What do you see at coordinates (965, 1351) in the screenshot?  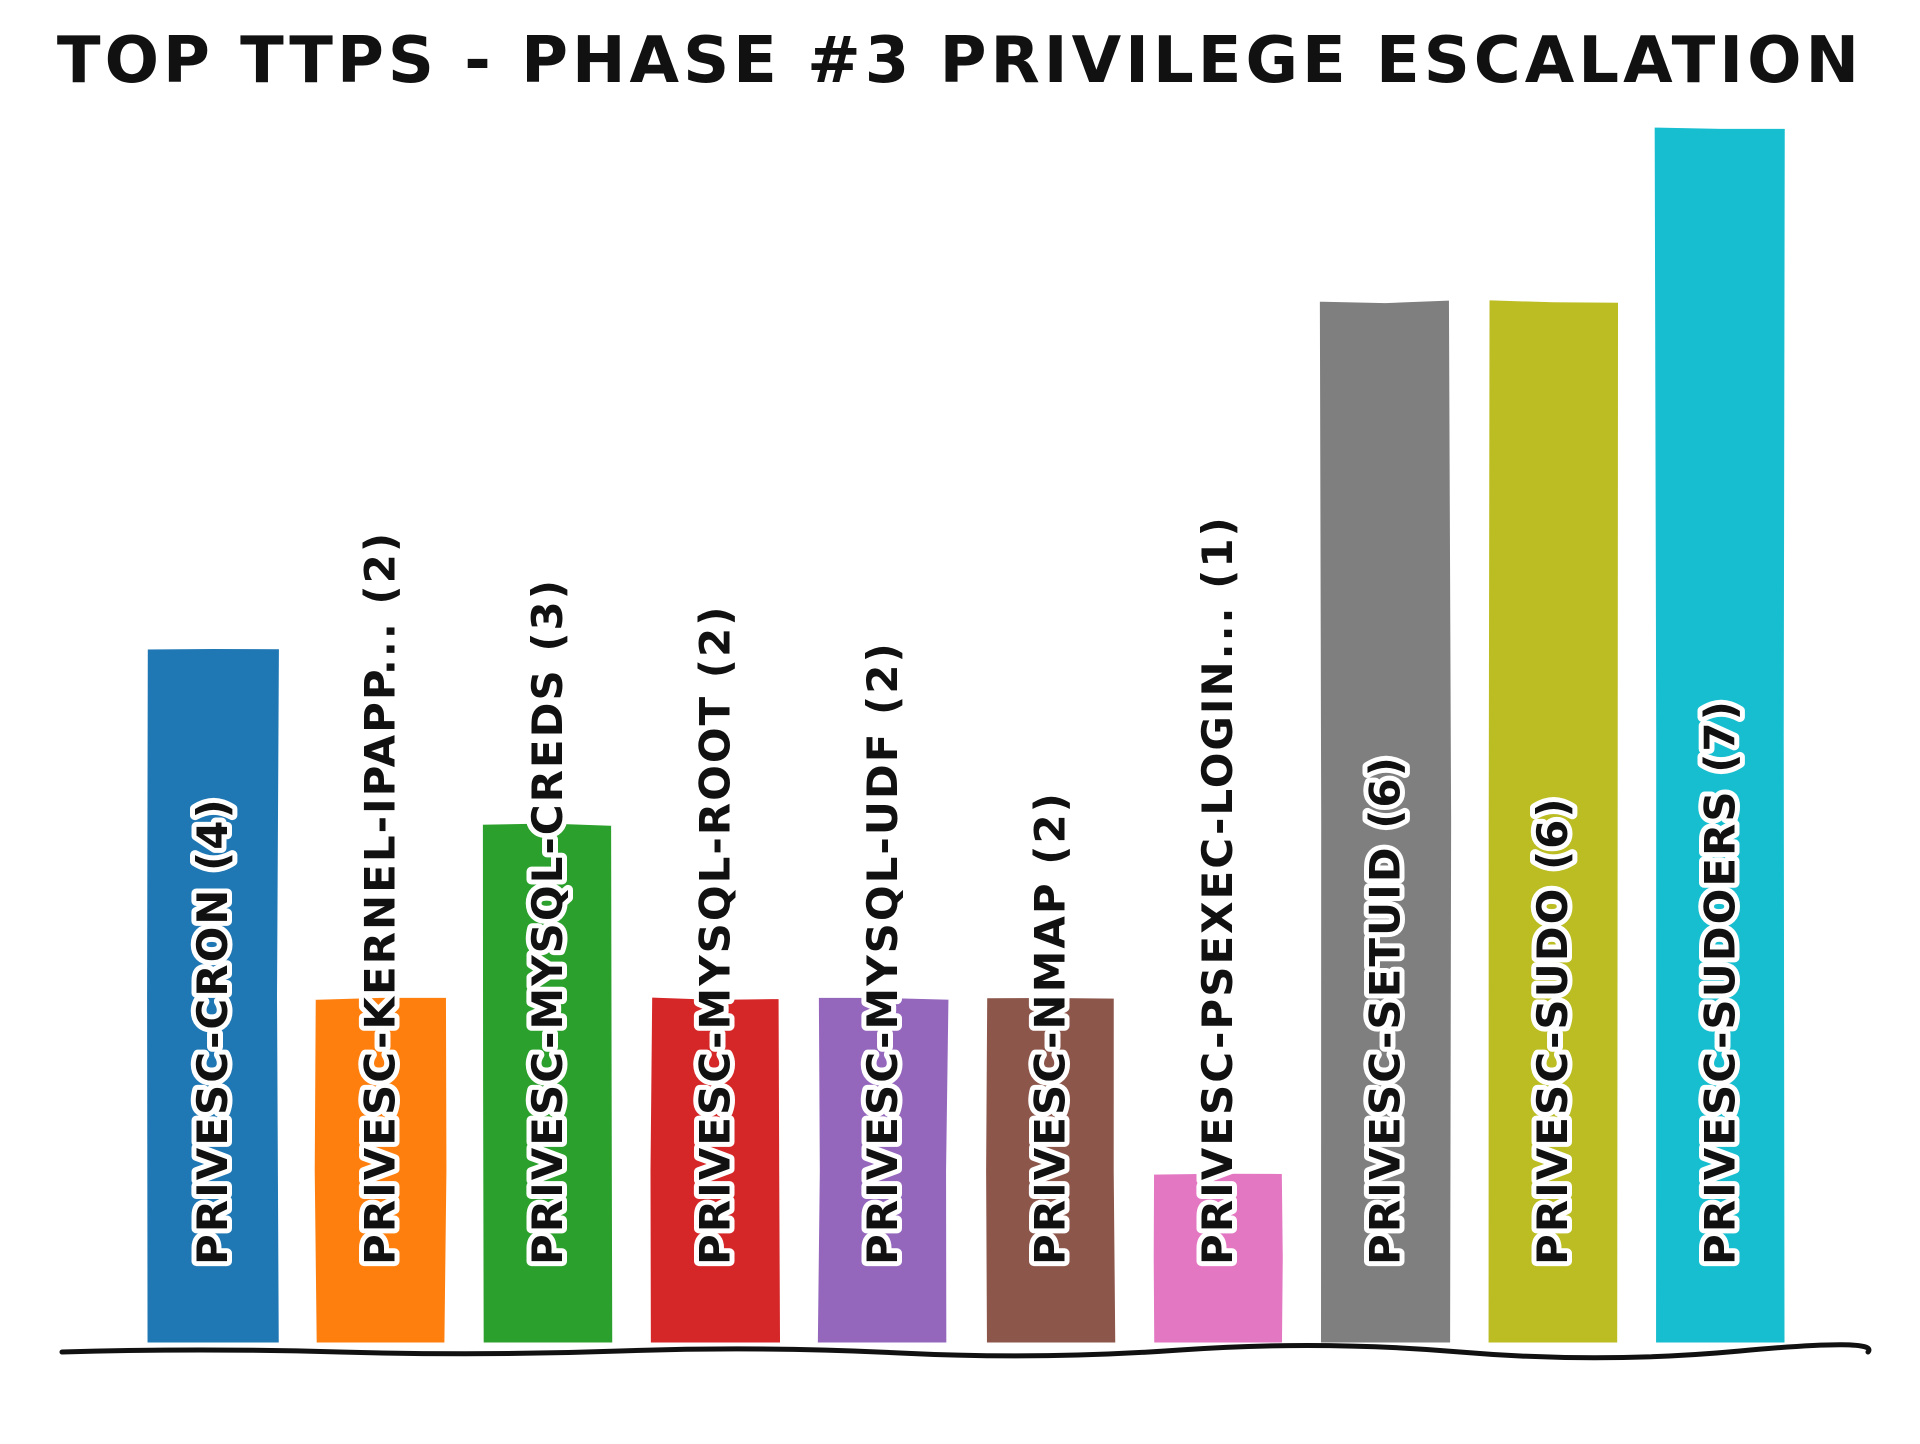 I see `x-axis-baseline` at bounding box center [965, 1351].